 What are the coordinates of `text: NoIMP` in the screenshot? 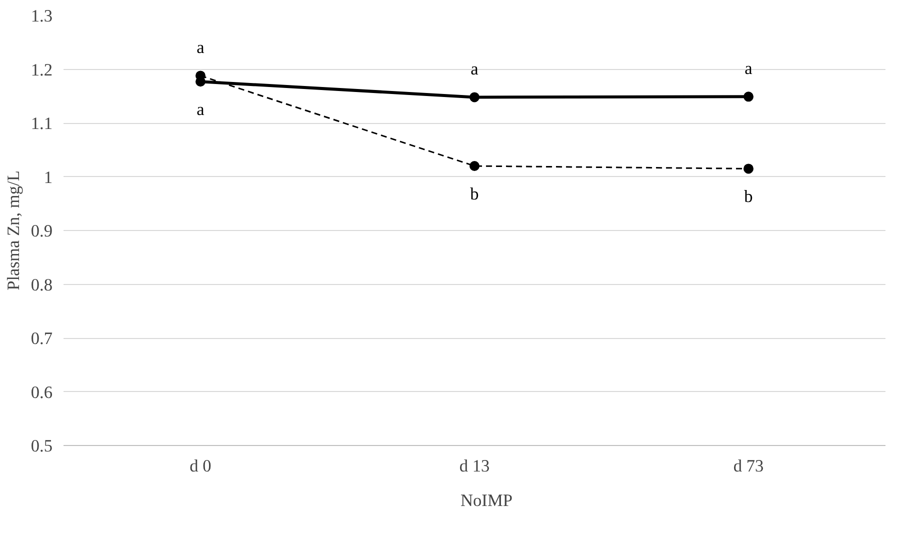 It's located at (486, 500).